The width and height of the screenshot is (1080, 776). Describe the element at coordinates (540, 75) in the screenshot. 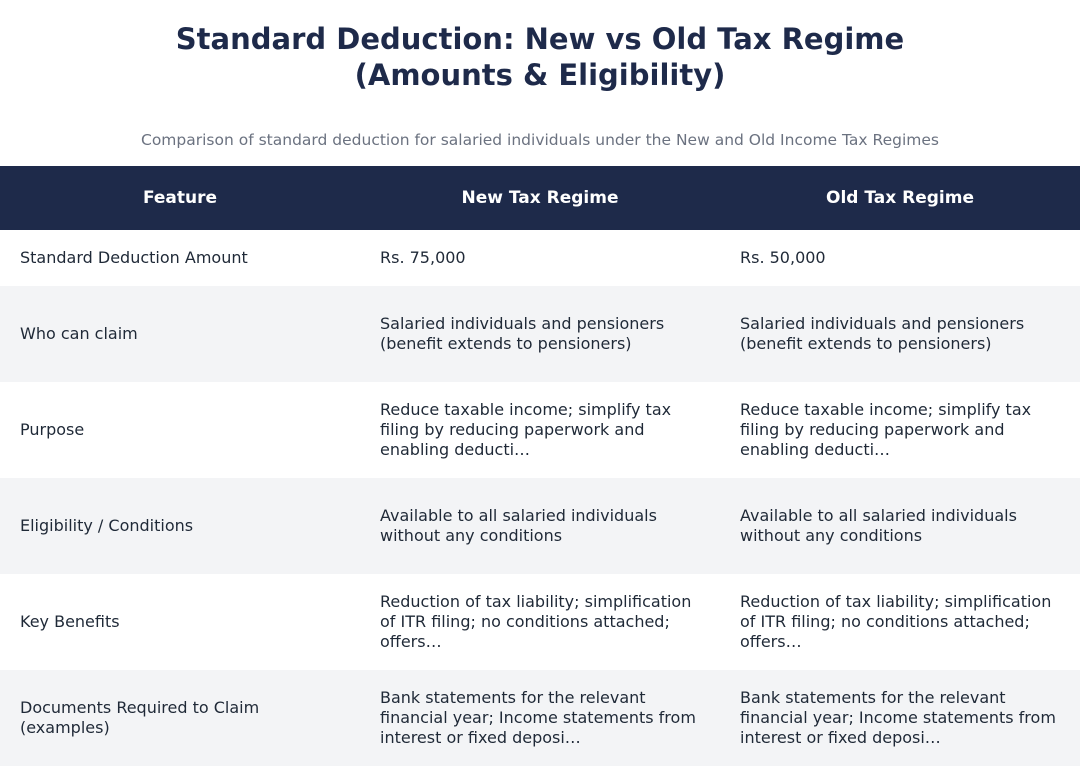

I see `page-title-line2: (Amounts & Eligibility)` at that location.